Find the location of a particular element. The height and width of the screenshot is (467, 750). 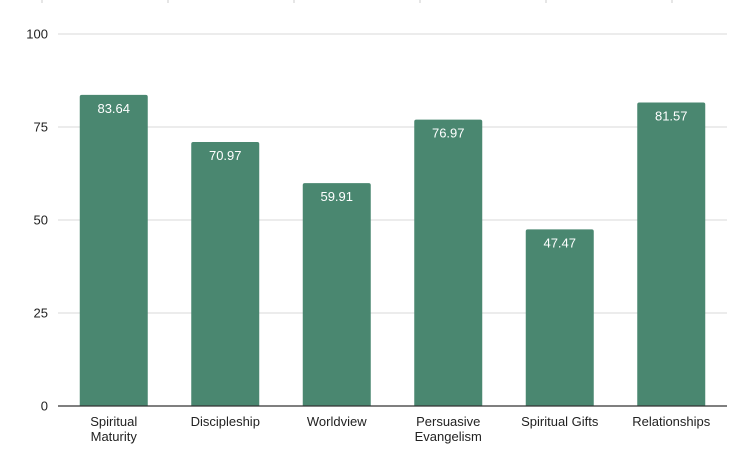

category-label: Relationships is located at coordinates (671, 421).